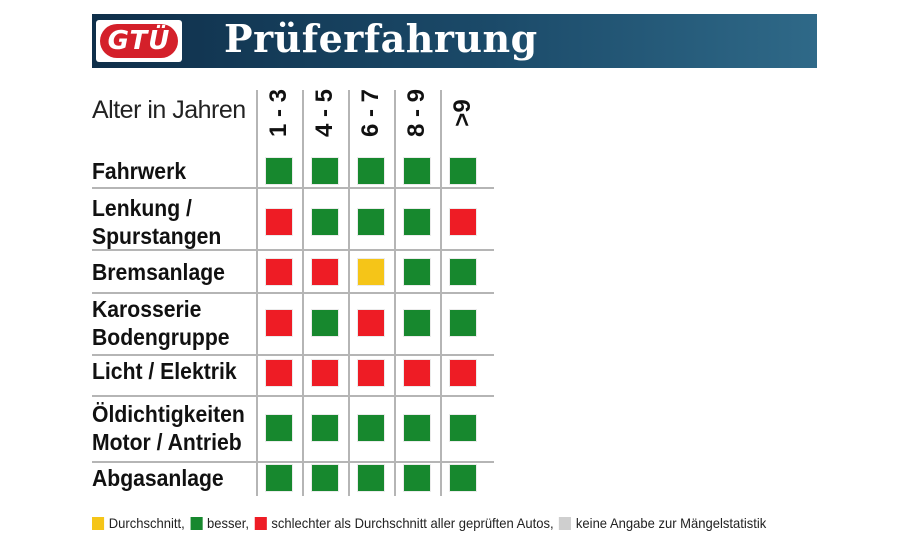  I want to click on row-label: Abgasanlage, so click(158, 478).